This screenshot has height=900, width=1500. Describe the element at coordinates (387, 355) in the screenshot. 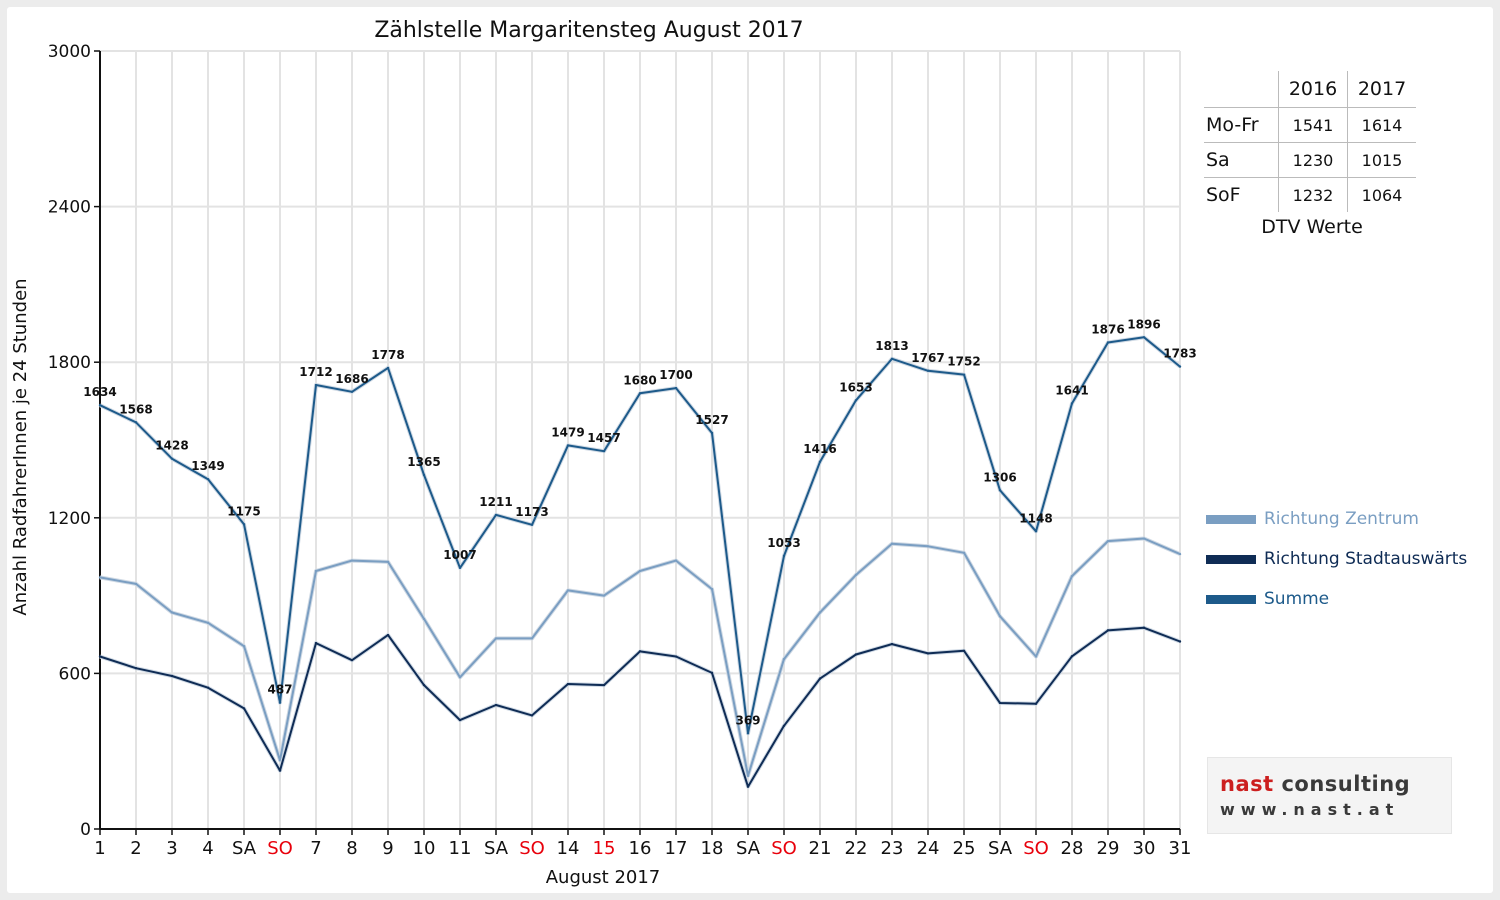

I see `data-label: 1778` at that location.